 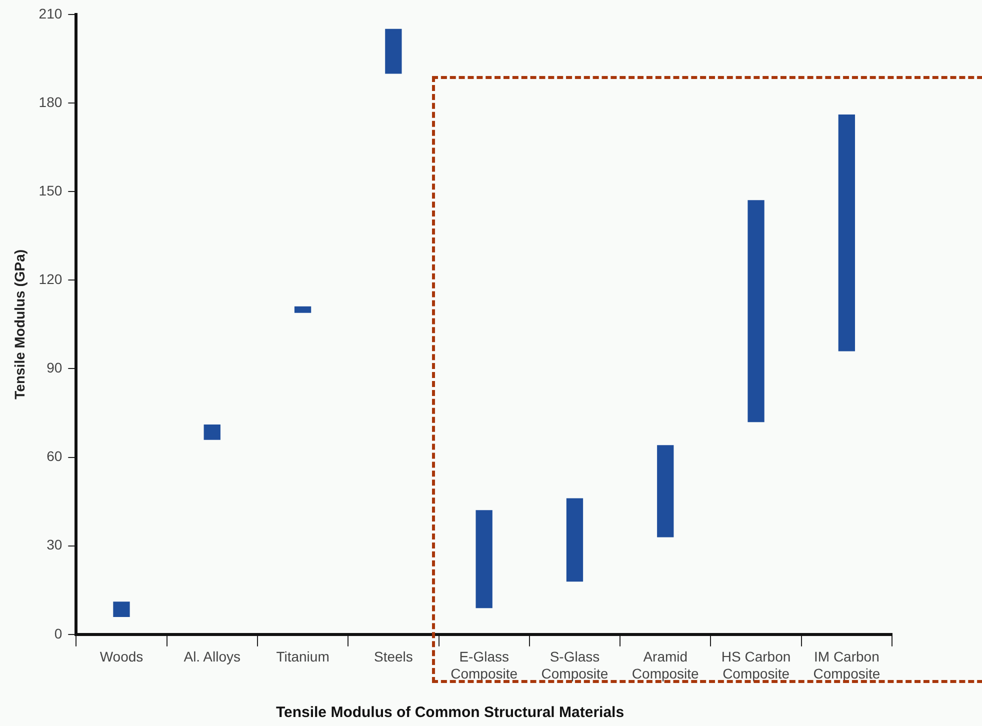 I want to click on y-axis-title: Tensile Modulus (GPa), so click(x=19, y=324).